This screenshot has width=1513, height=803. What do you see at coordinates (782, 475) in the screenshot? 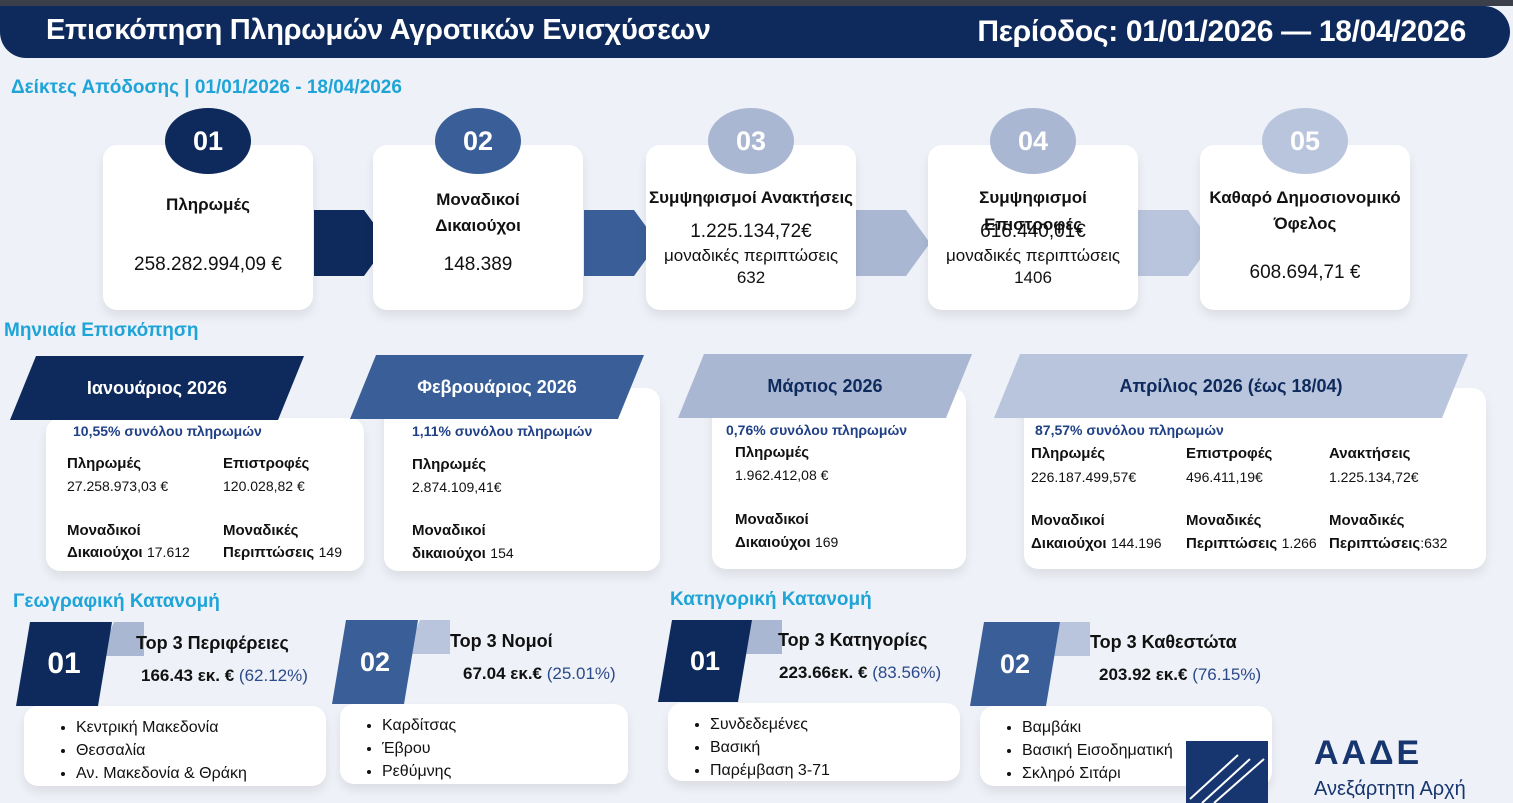
I see `month-value: 1.962.412,08 €` at bounding box center [782, 475].